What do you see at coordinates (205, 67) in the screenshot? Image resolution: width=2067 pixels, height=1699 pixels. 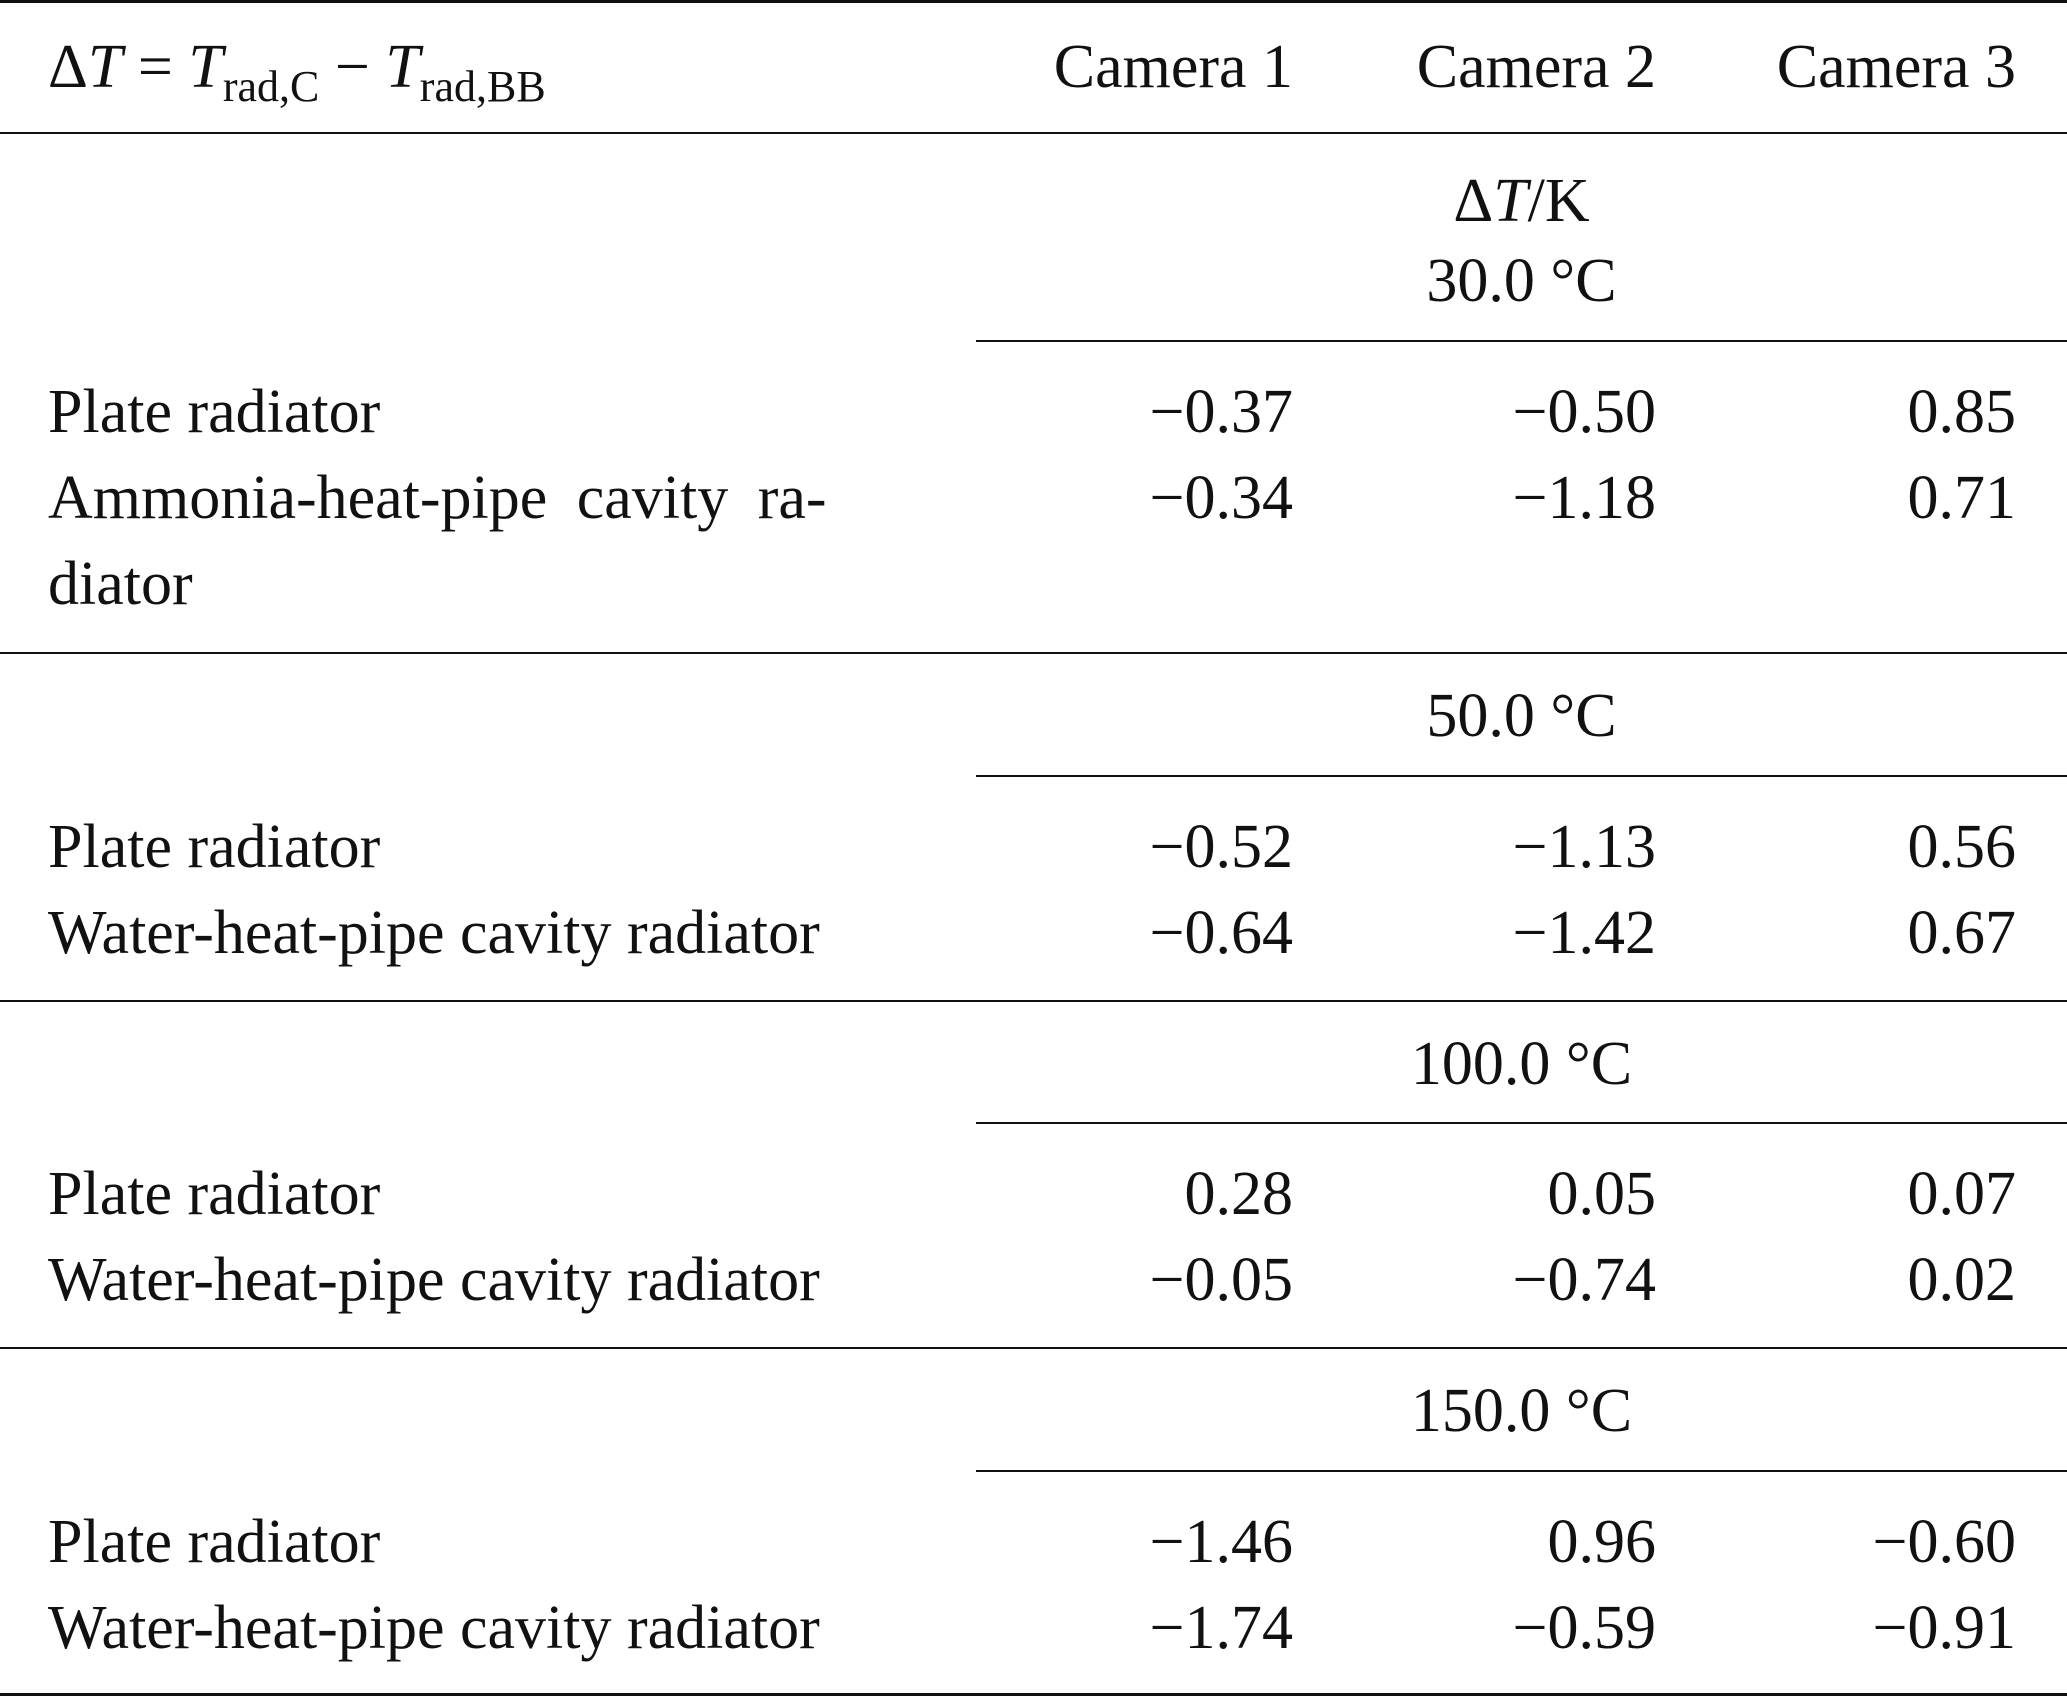 I see `formula-t-camera: T` at bounding box center [205, 67].